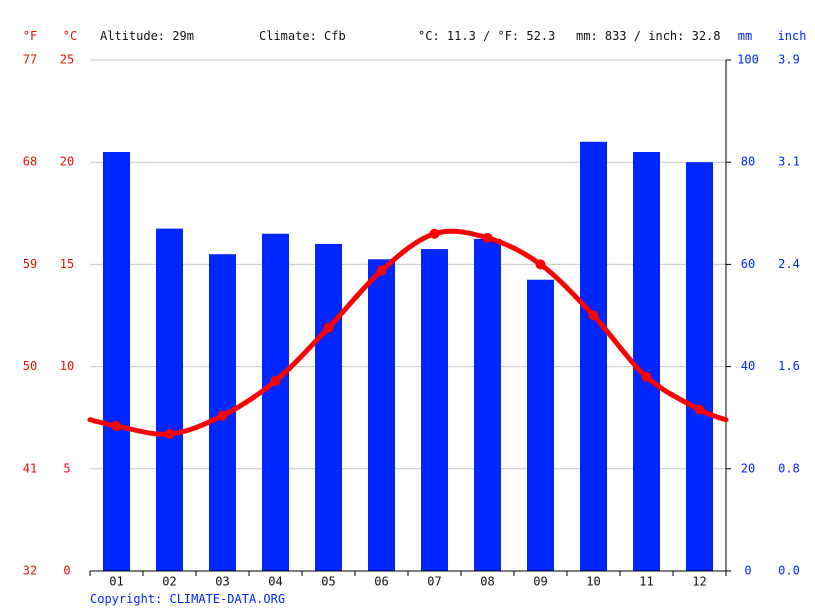 The height and width of the screenshot is (611, 815). Describe the element at coordinates (66, 571) in the screenshot. I see `celsius-tick-label: 0` at that location.